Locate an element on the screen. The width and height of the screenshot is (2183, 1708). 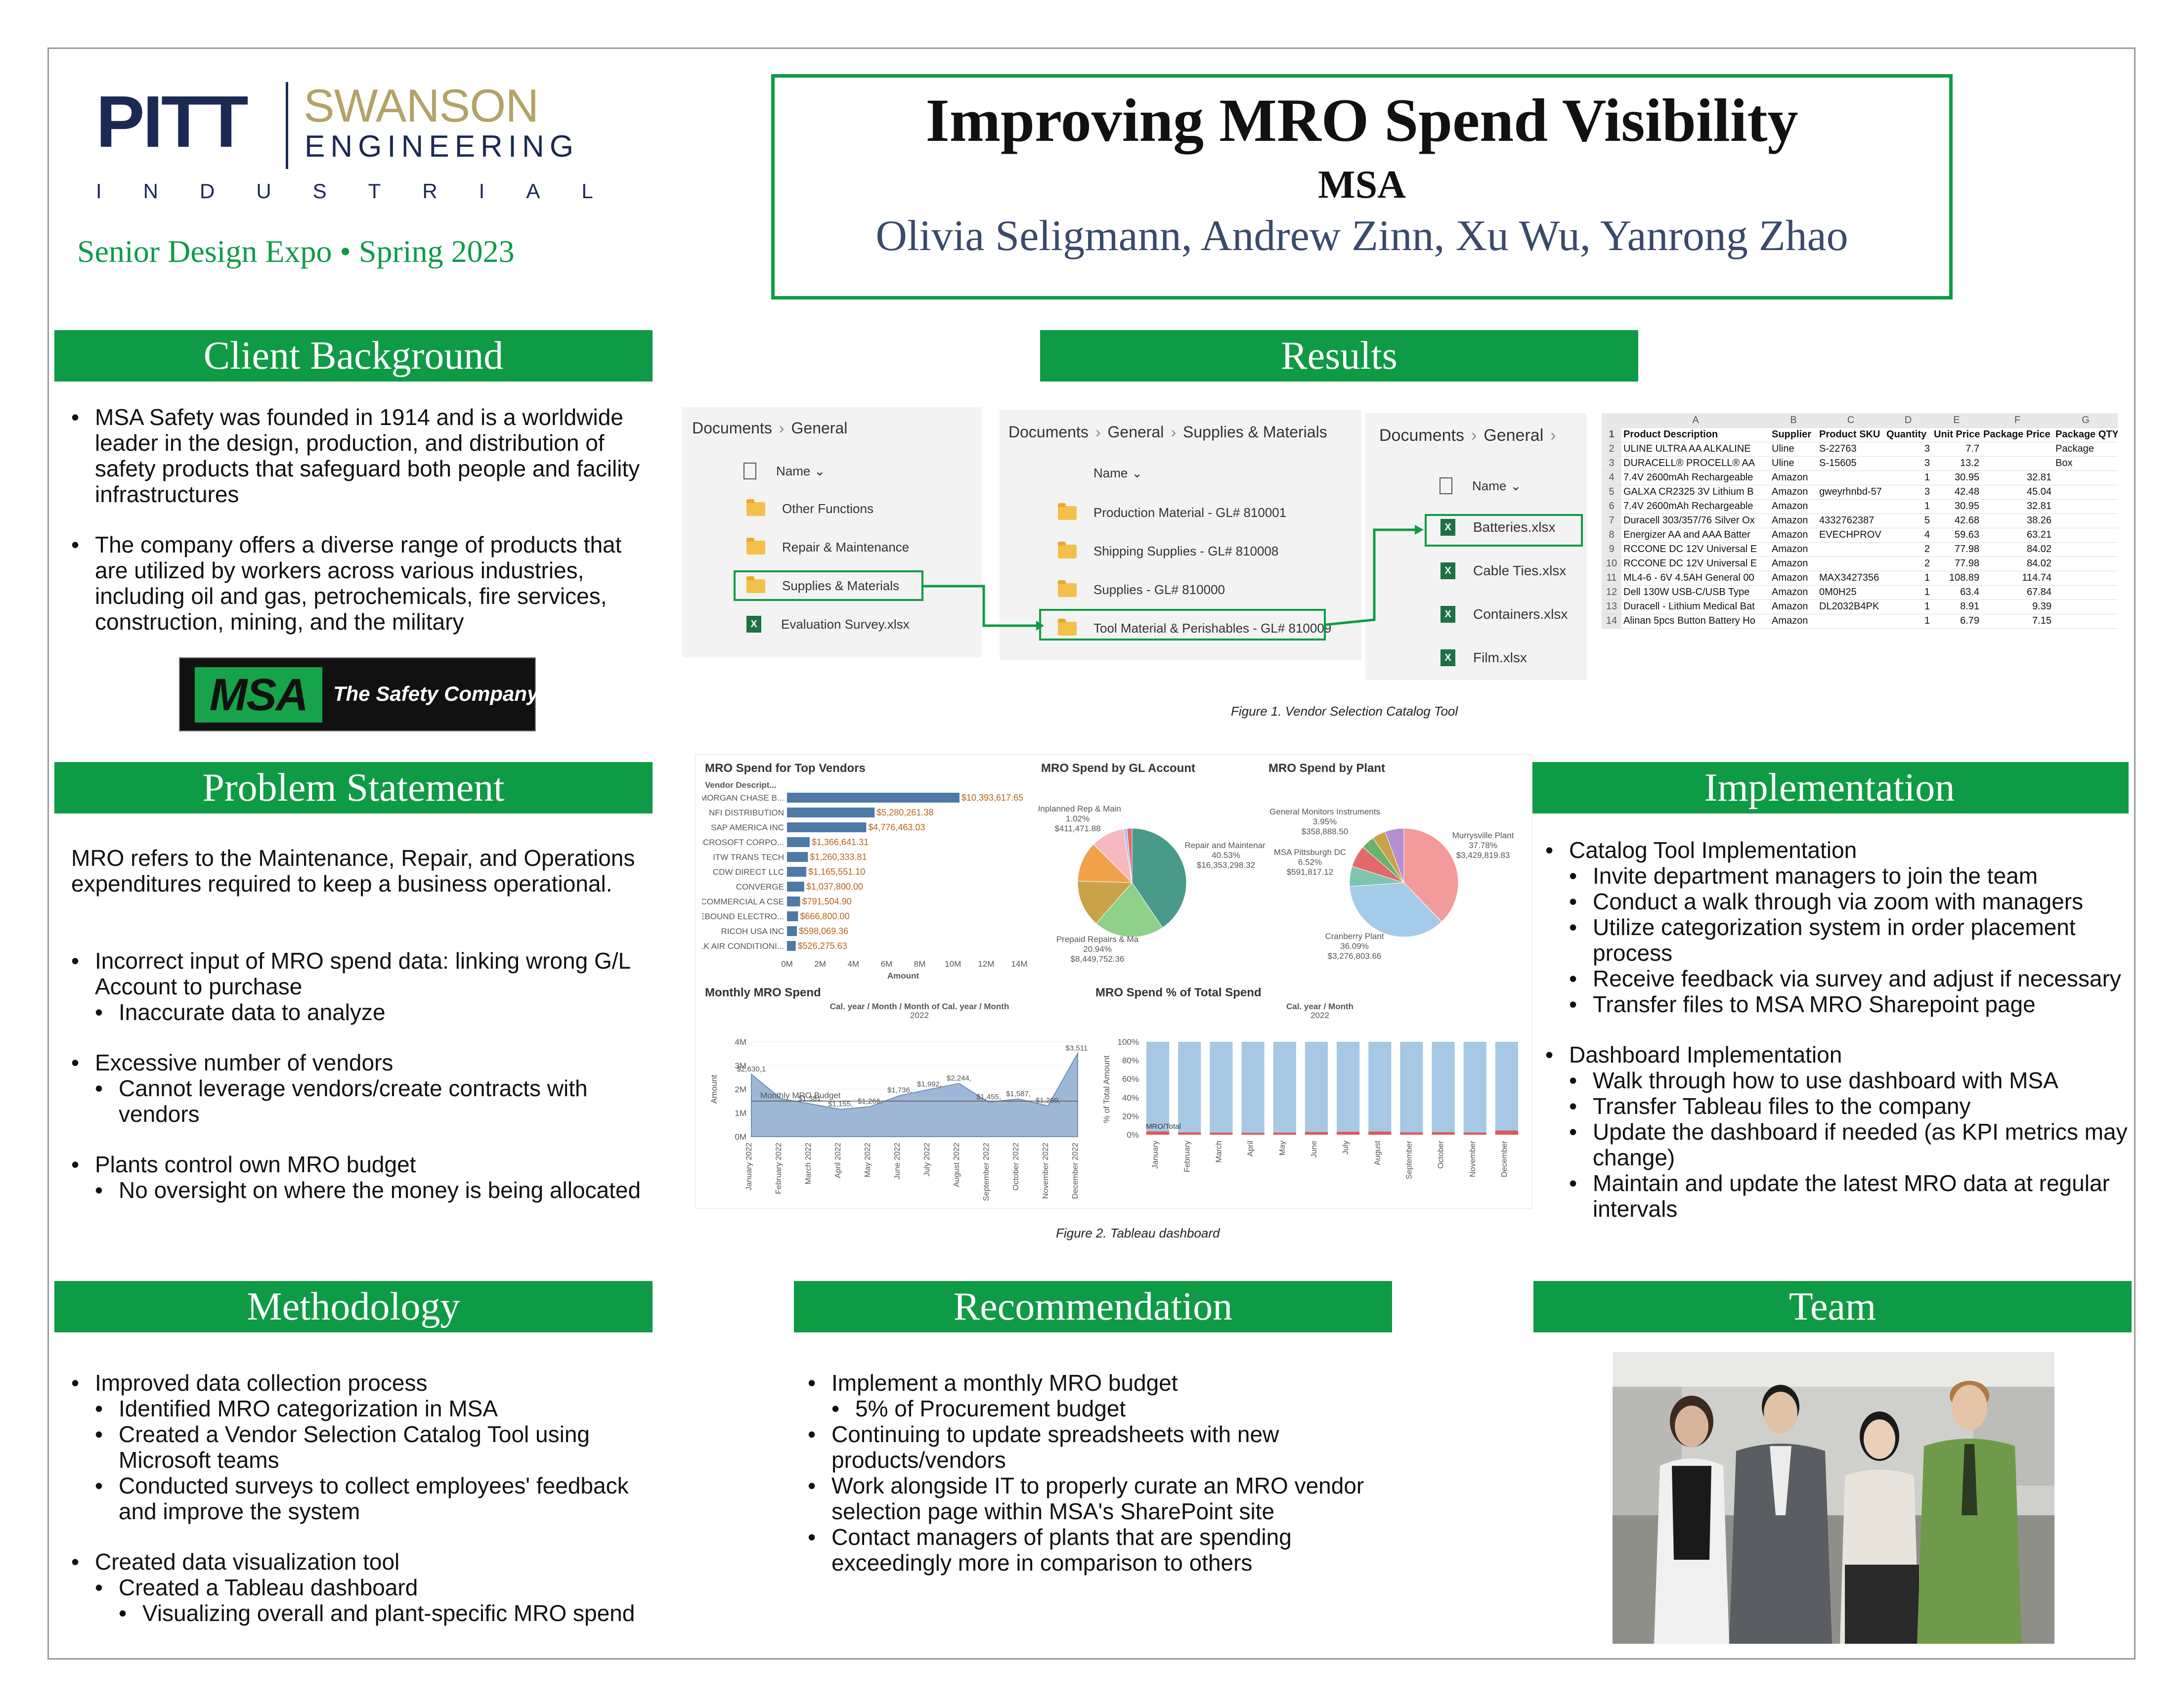
vendor-label: ITW TRANS TECH is located at coordinates (748, 857).